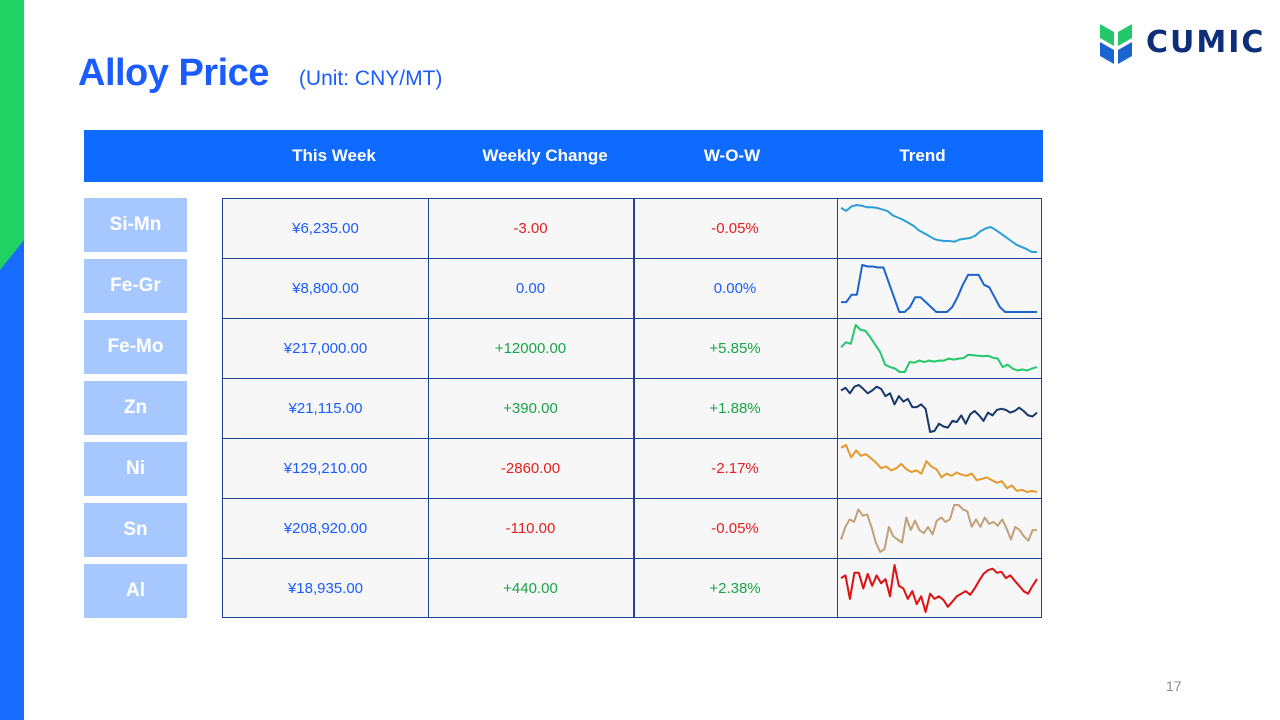  What do you see at coordinates (326, 528) in the screenshot?
I see `price-cell: ¥208,920.00` at bounding box center [326, 528].